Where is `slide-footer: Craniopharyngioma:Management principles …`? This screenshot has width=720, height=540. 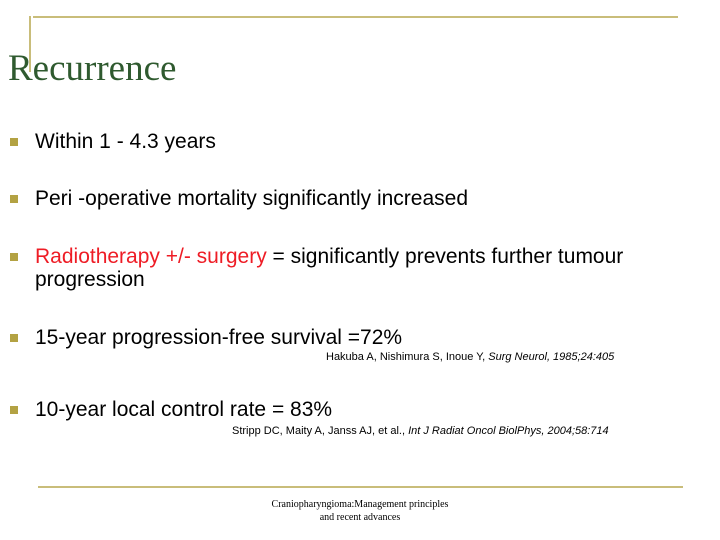
slide-footer: Craniopharyngioma:Management principles … is located at coordinates (360, 511).